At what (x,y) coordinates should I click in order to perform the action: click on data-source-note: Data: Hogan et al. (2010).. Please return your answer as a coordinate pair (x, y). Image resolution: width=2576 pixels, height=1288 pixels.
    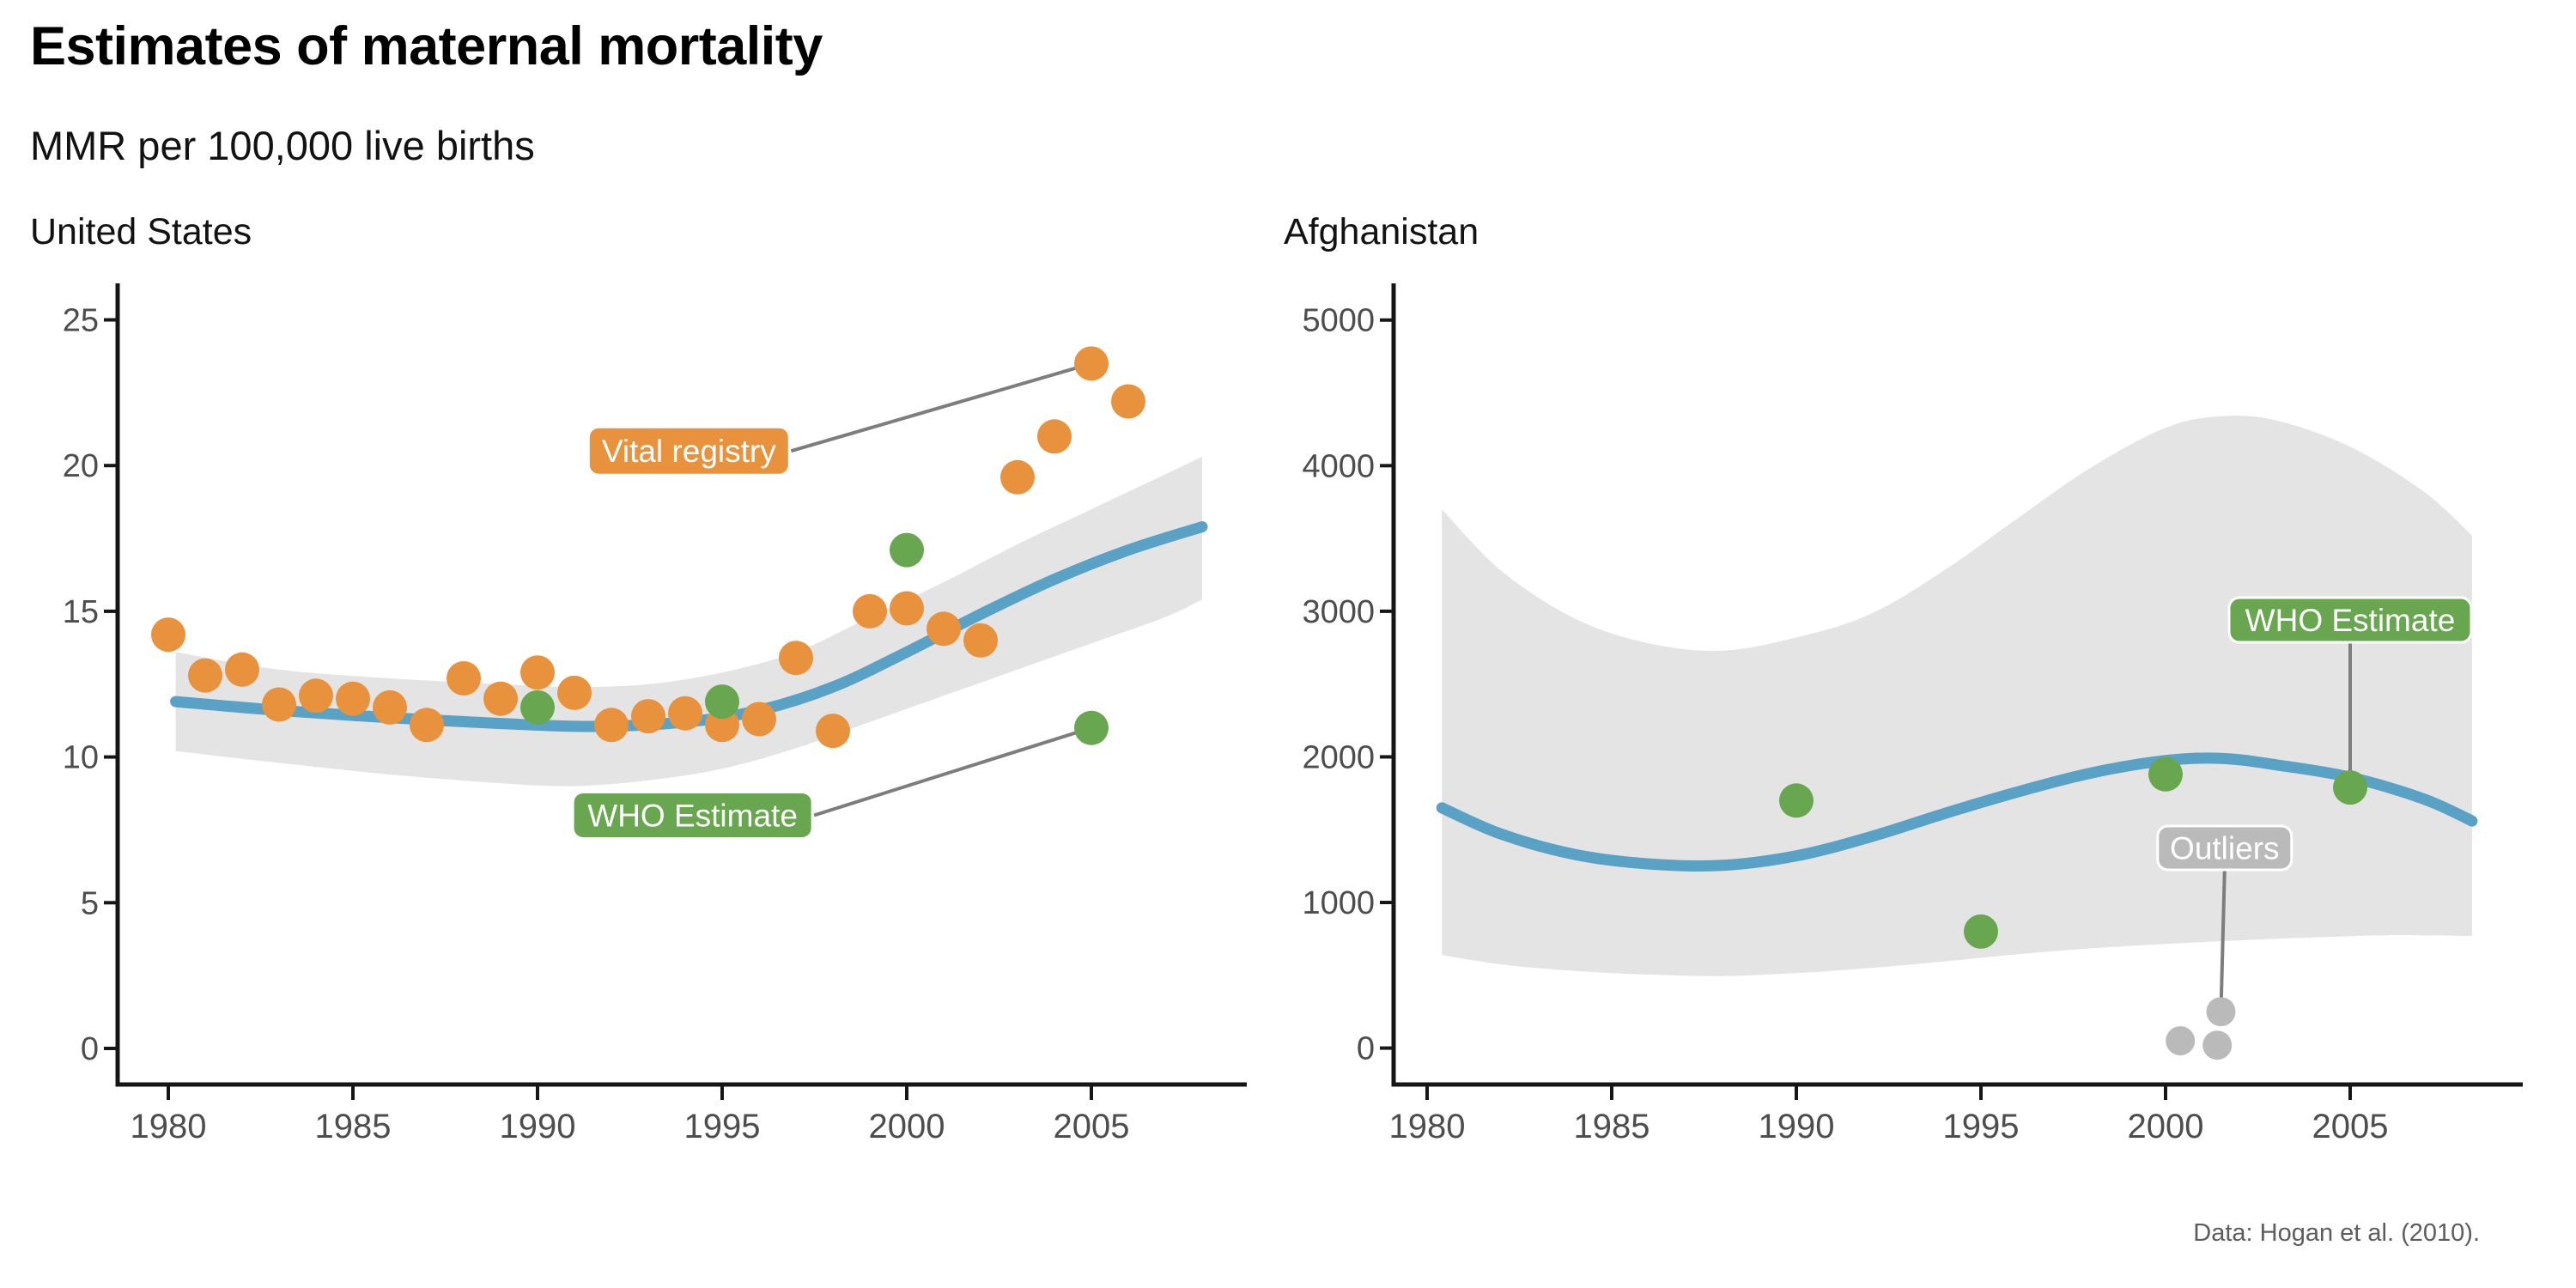
    Looking at the image, I should click on (2336, 1233).